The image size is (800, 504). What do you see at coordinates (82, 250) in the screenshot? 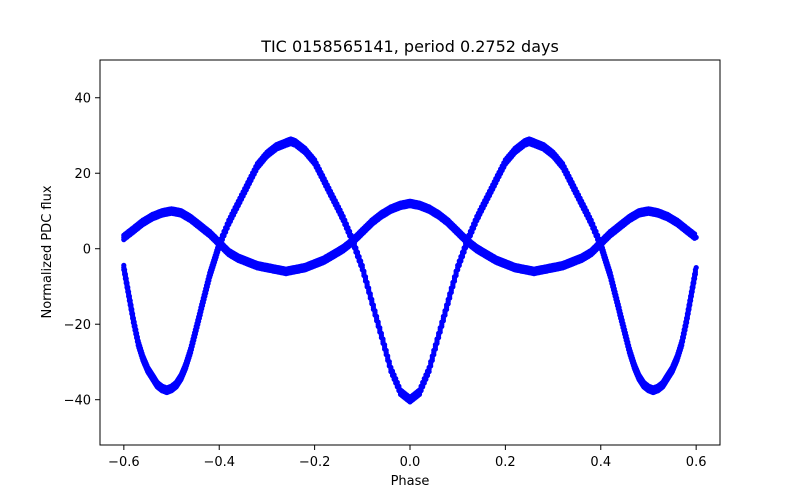
I see `y-axis: −40 −20 0 20 40` at bounding box center [82, 250].